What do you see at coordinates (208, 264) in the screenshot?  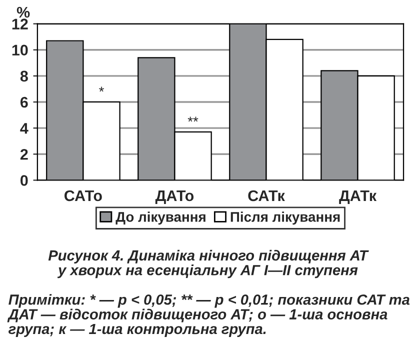 I see `text: Рисунок 4. Динаміка нічного підвищення АТ у хворих на есенціальну АГ I—II ступеня` at bounding box center [208, 264].